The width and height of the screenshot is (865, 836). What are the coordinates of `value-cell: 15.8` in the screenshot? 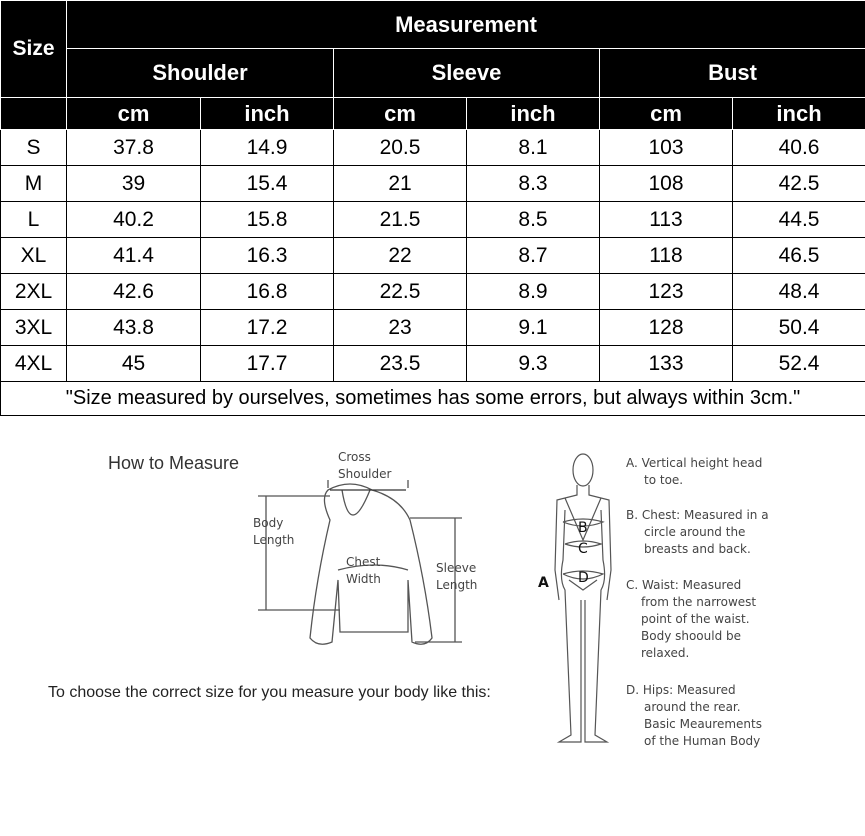 It's located at (267, 219).